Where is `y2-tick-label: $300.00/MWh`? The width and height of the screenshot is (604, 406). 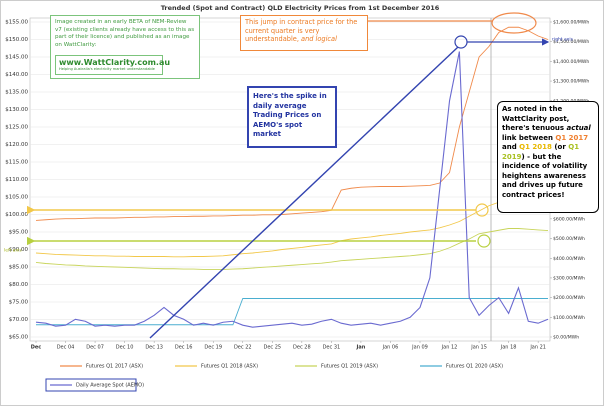
y2-tick-label: $300.00/MWh is located at coordinates (569, 278).